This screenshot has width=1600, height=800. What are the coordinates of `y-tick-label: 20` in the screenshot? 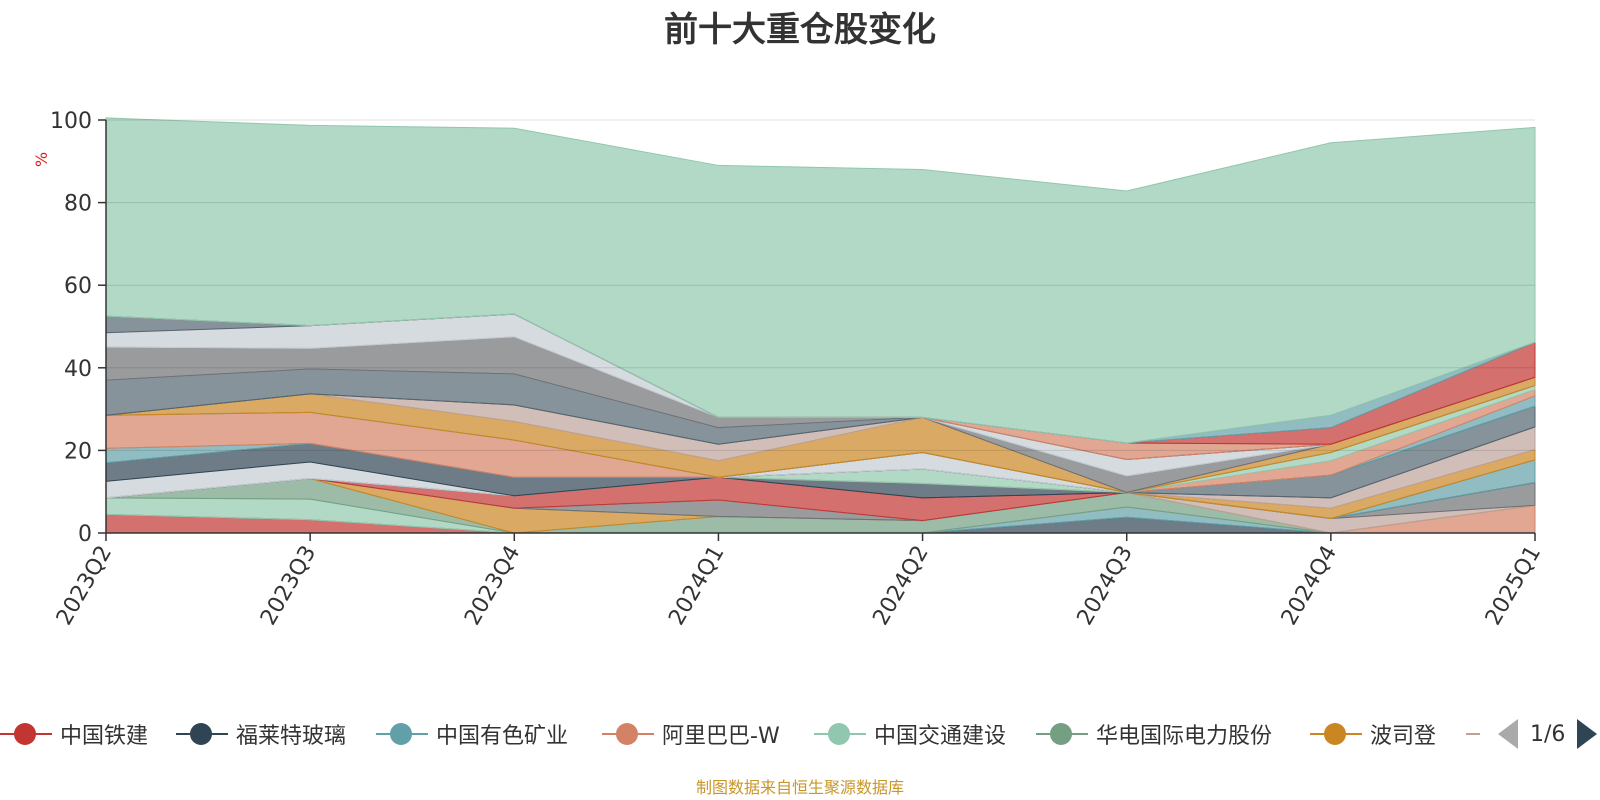 It's located at (78, 451).